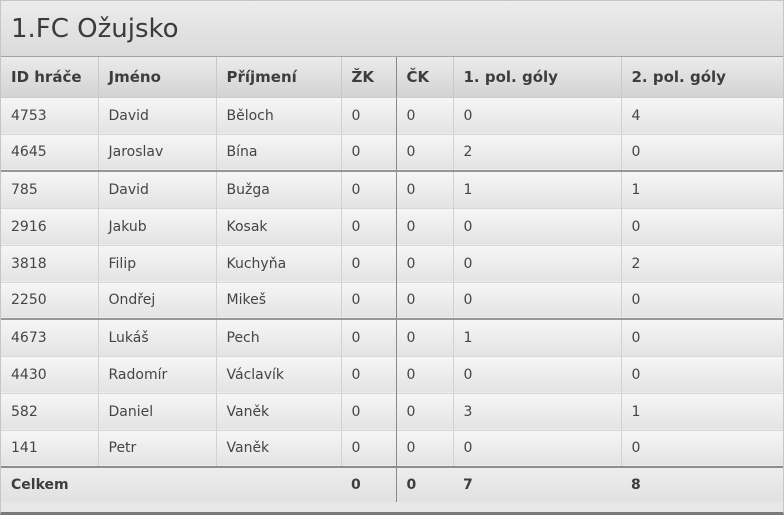  Describe the element at coordinates (536, 152) in the screenshot. I see `cell-first-half-goals: 2` at that location.